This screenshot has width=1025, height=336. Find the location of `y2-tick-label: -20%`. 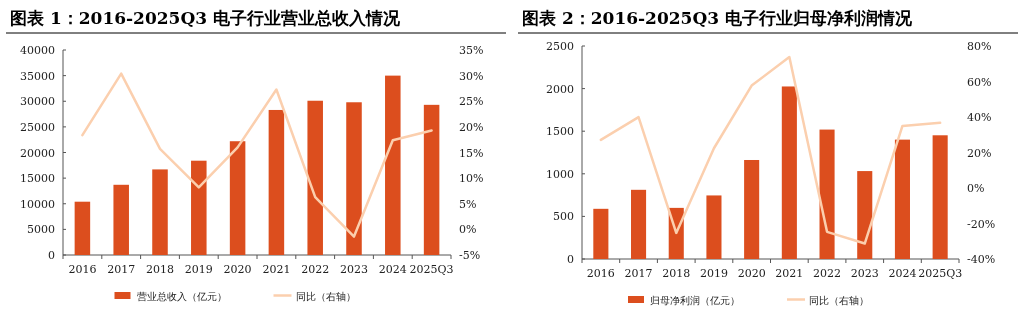

y2-tick-label: -20% is located at coordinates (981, 224).